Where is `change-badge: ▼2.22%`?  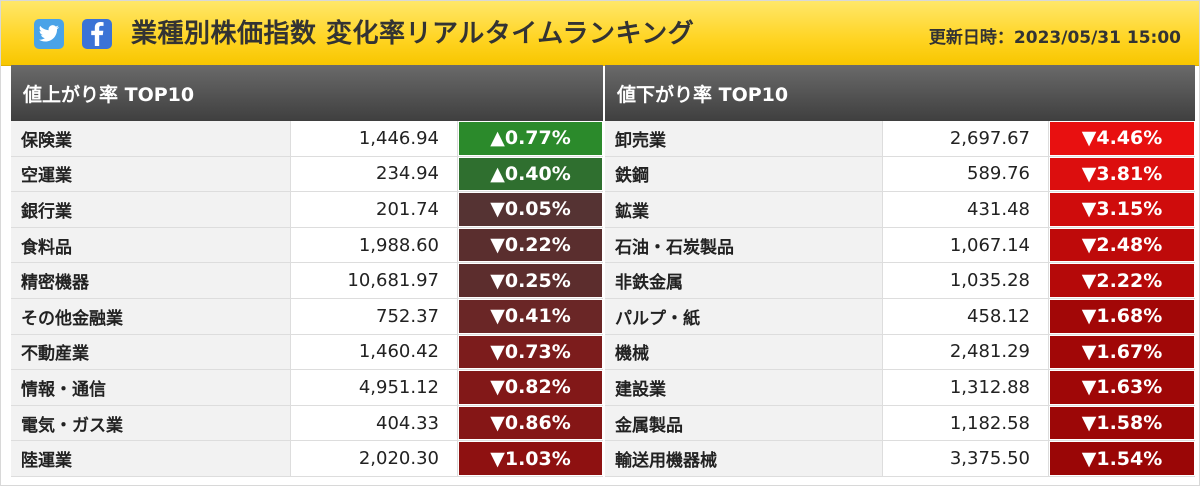
change-badge: ▼2.22% is located at coordinates (1122, 280).